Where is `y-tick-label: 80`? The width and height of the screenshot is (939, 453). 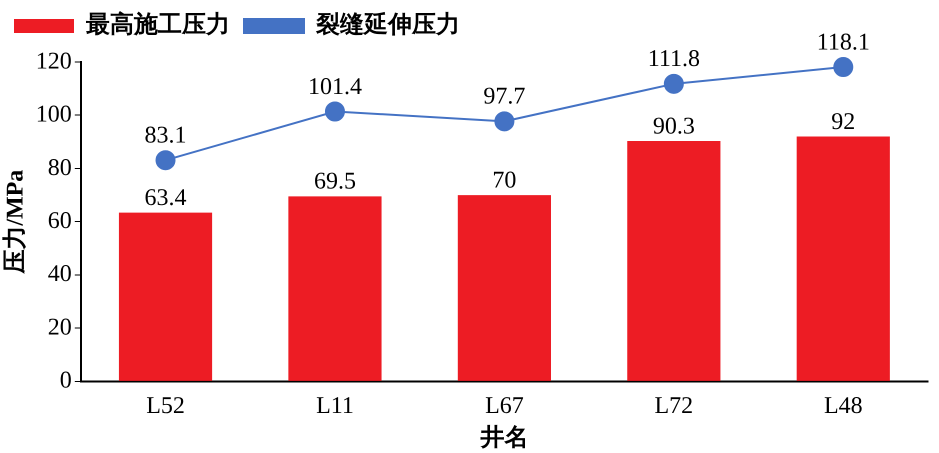 y-tick-label: 80 is located at coordinates (60, 167).